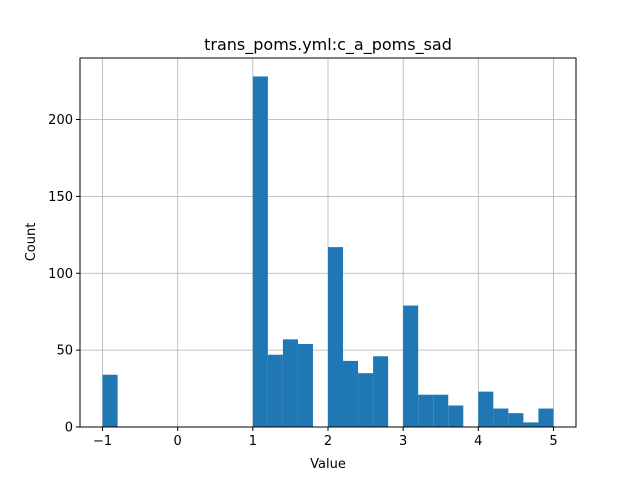  I want to click on y-tick-label: 50, so click(64, 351).